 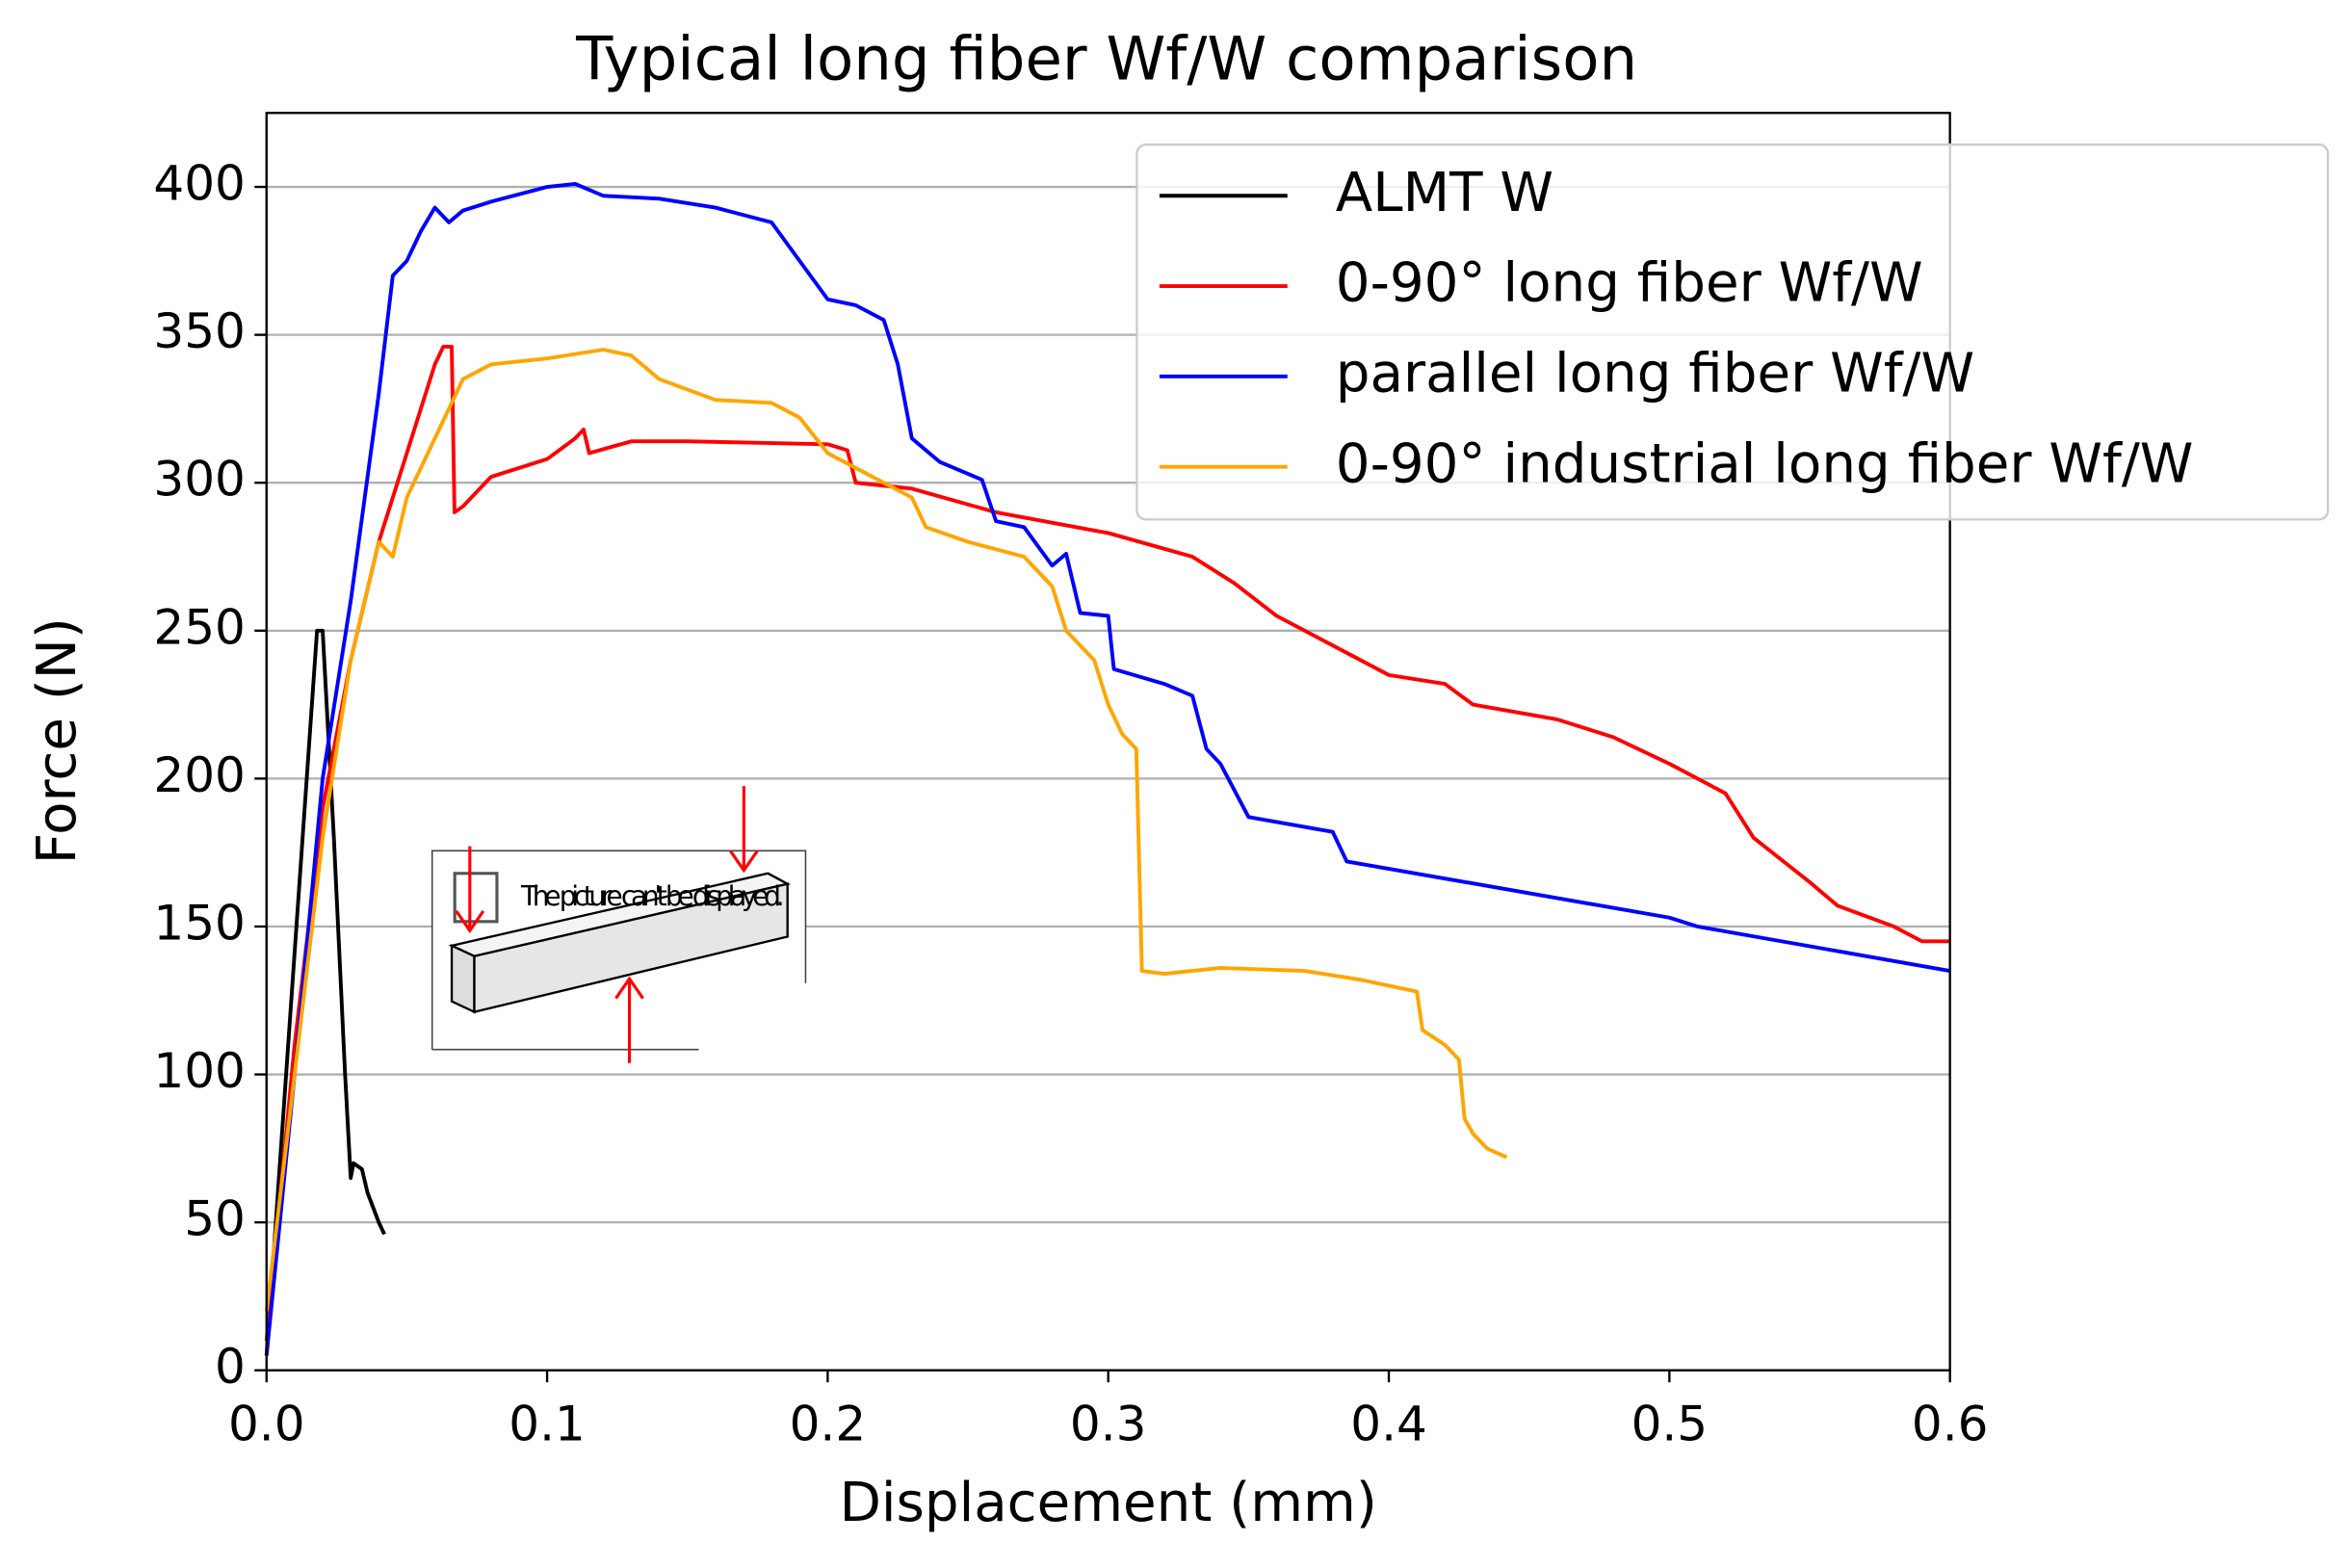 What do you see at coordinates (199, 331) in the screenshot?
I see `y-tick-label: 350` at bounding box center [199, 331].